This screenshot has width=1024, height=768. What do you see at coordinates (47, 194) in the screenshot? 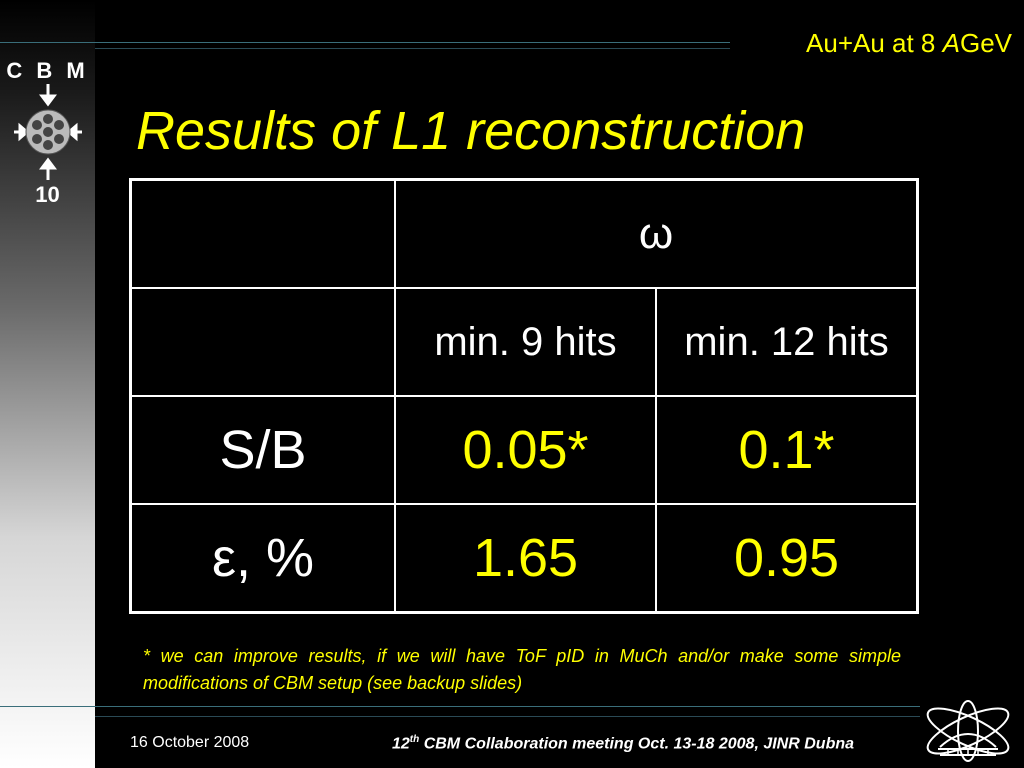
I see `logo-number: 10` at bounding box center [47, 194].